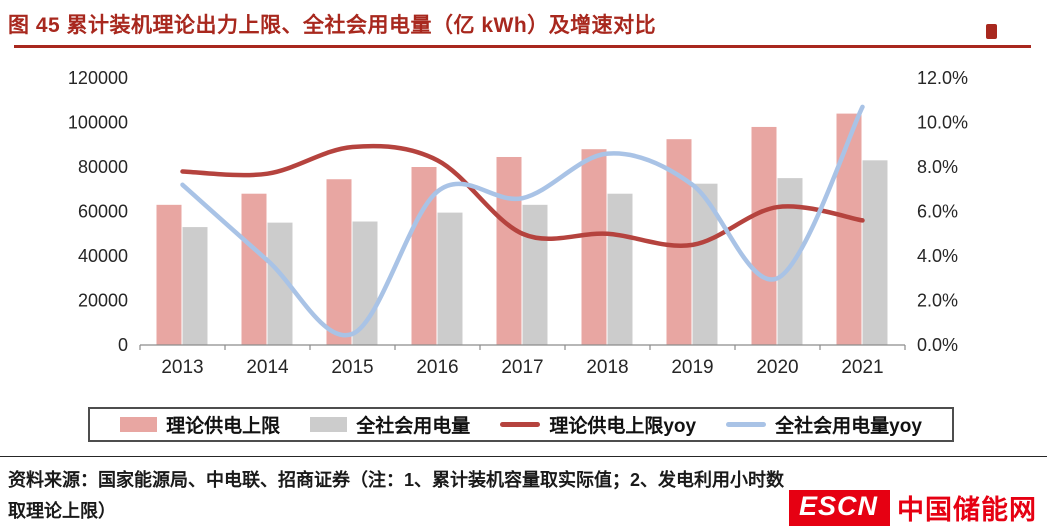  I want to click on escn-logo: ESCN 中国储能网, so click(912, 507).